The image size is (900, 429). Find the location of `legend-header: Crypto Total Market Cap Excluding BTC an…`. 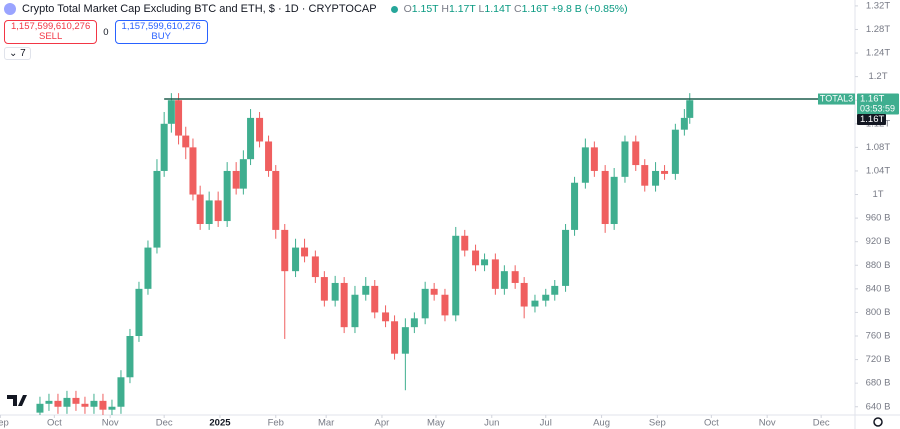

legend-header: Crypto Total Market Cap Excluding BTC an… is located at coordinates (316, 9).